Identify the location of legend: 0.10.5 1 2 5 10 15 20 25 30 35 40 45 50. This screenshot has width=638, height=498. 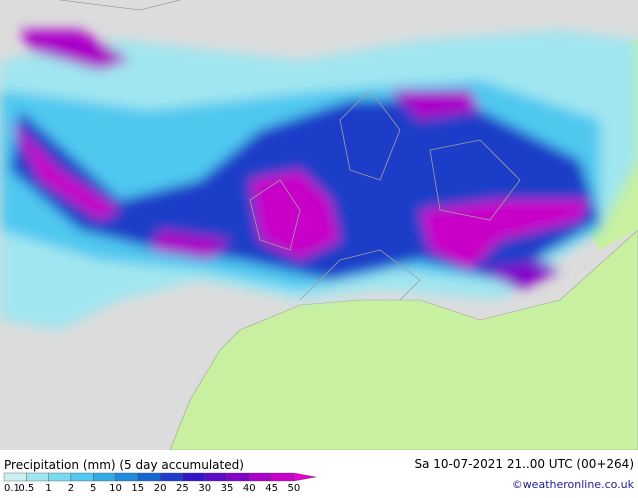
(160, 483).